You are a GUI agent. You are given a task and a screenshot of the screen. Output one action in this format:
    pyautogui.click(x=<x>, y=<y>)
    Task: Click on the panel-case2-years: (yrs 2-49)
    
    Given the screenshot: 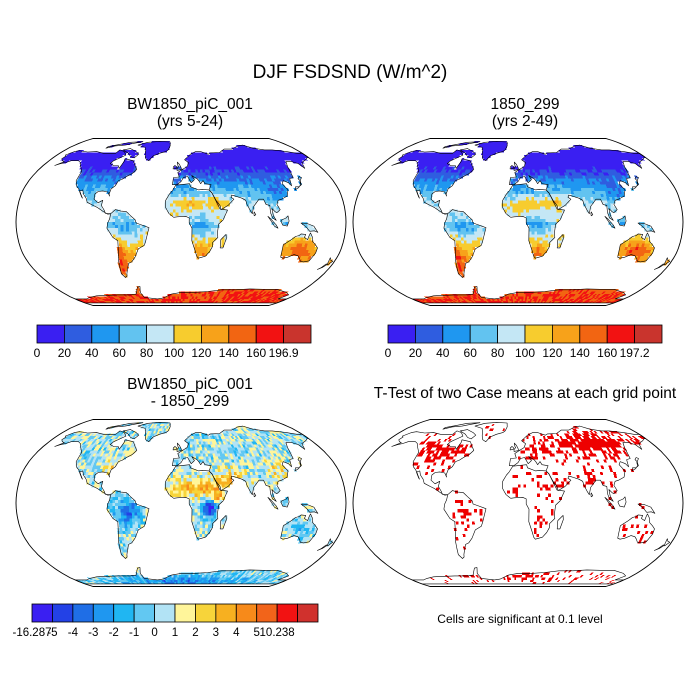 What is the action you would take?
    pyautogui.click(x=525, y=121)
    